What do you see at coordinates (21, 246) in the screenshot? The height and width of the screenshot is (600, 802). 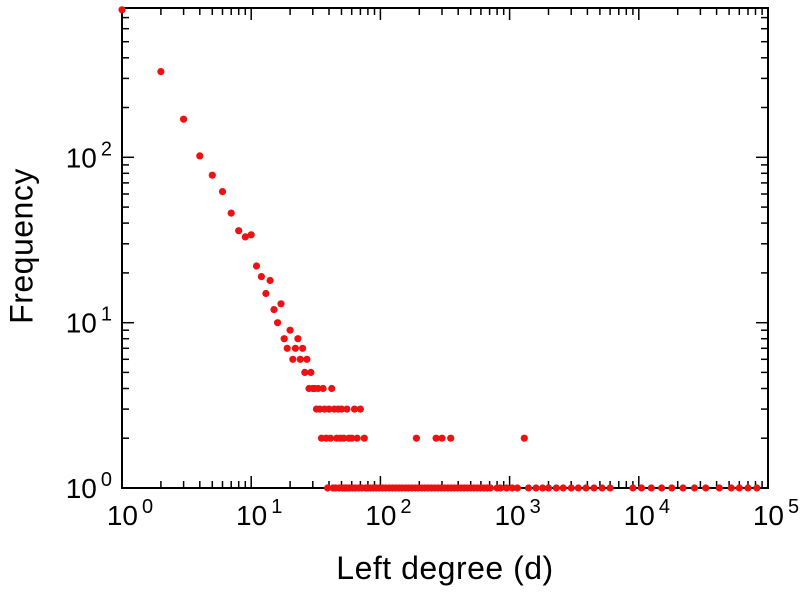 I see `y-axis-title: Frequency` at bounding box center [21, 246].